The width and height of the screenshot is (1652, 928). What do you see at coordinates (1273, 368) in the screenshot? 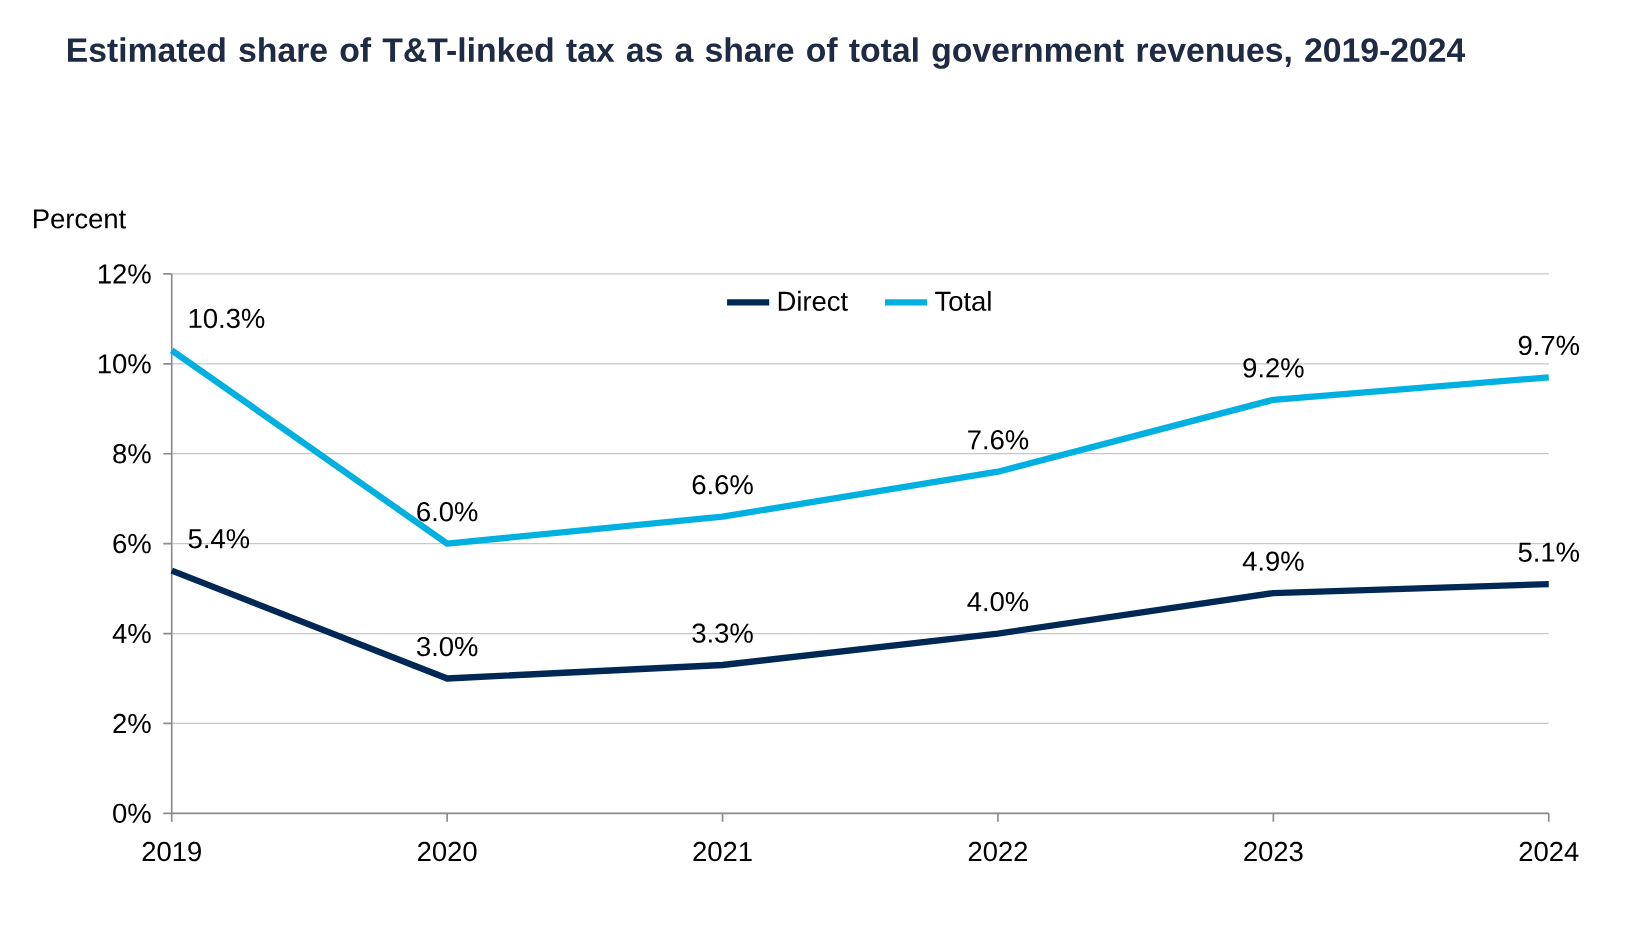
I see `data-label: 9.2%` at bounding box center [1273, 368].